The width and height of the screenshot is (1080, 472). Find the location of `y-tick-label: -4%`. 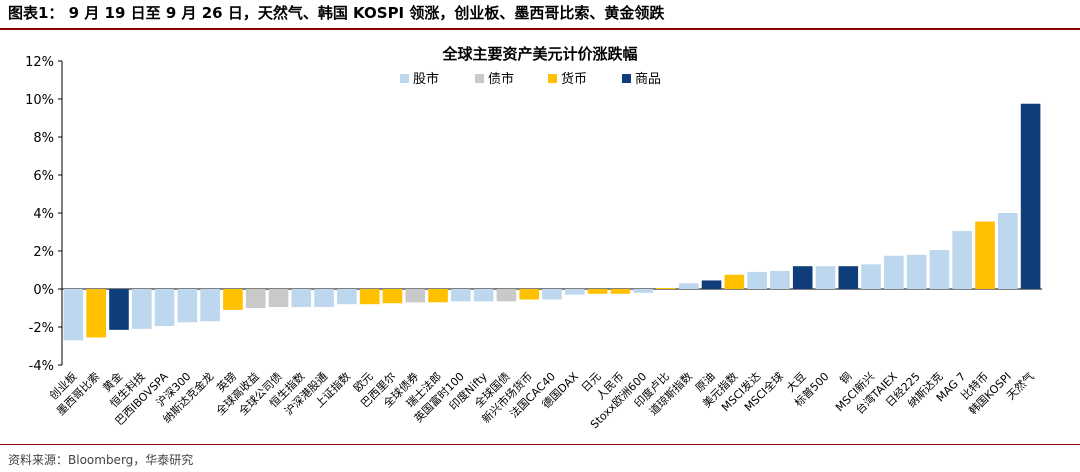

y-tick-label: -4% is located at coordinates (41, 366).